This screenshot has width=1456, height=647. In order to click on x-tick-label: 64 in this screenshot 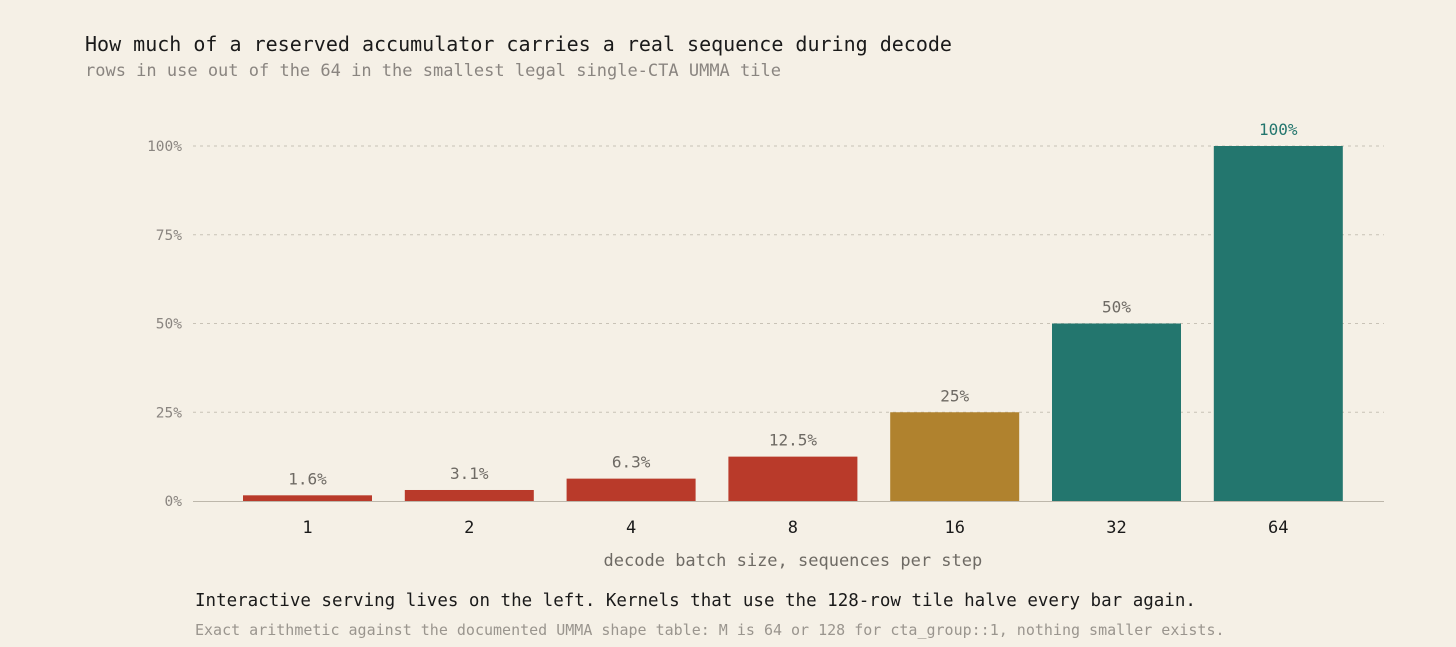, I will do `click(1278, 528)`.